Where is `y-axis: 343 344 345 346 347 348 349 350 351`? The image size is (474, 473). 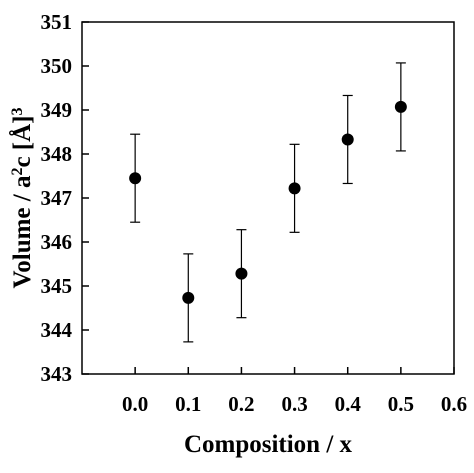 y-axis: 343 344 345 346 347 348 349 350 351 is located at coordinates (65, 198).